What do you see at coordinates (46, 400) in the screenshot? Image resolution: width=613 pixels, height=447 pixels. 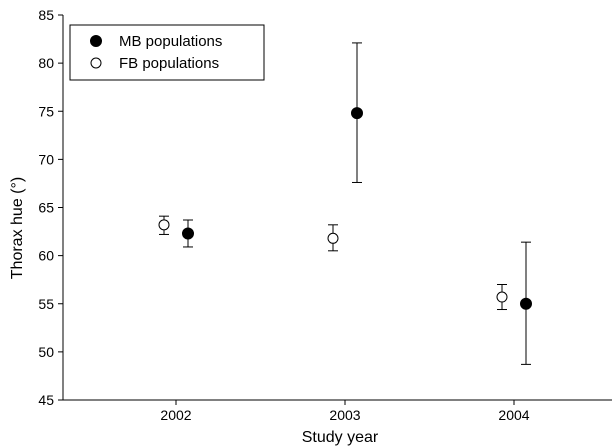 I see `y-tick-label: 45` at bounding box center [46, 400].